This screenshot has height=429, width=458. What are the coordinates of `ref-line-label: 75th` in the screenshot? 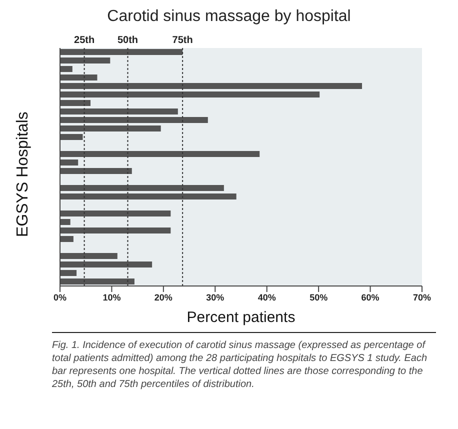 It's located at (182, 40).